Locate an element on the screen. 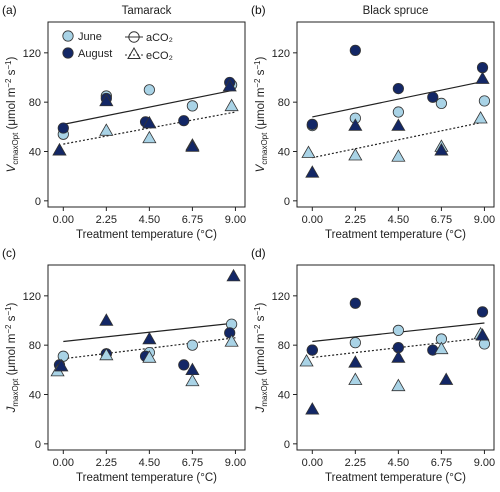  legend-eco2-label: eCO₂ is located at coordinates (159, 56).